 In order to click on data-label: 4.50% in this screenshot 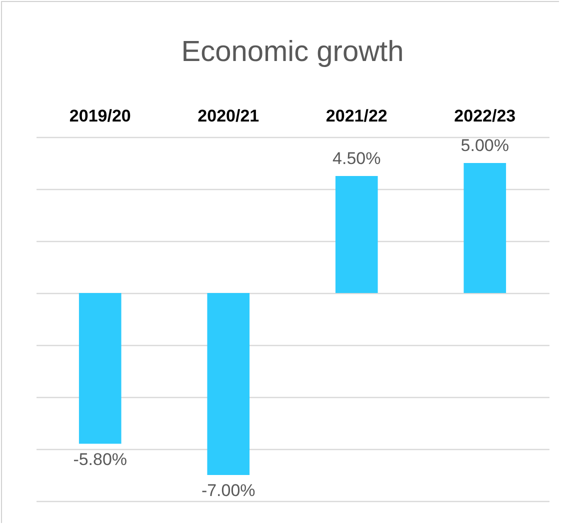, I will do `click(356, 158)`.